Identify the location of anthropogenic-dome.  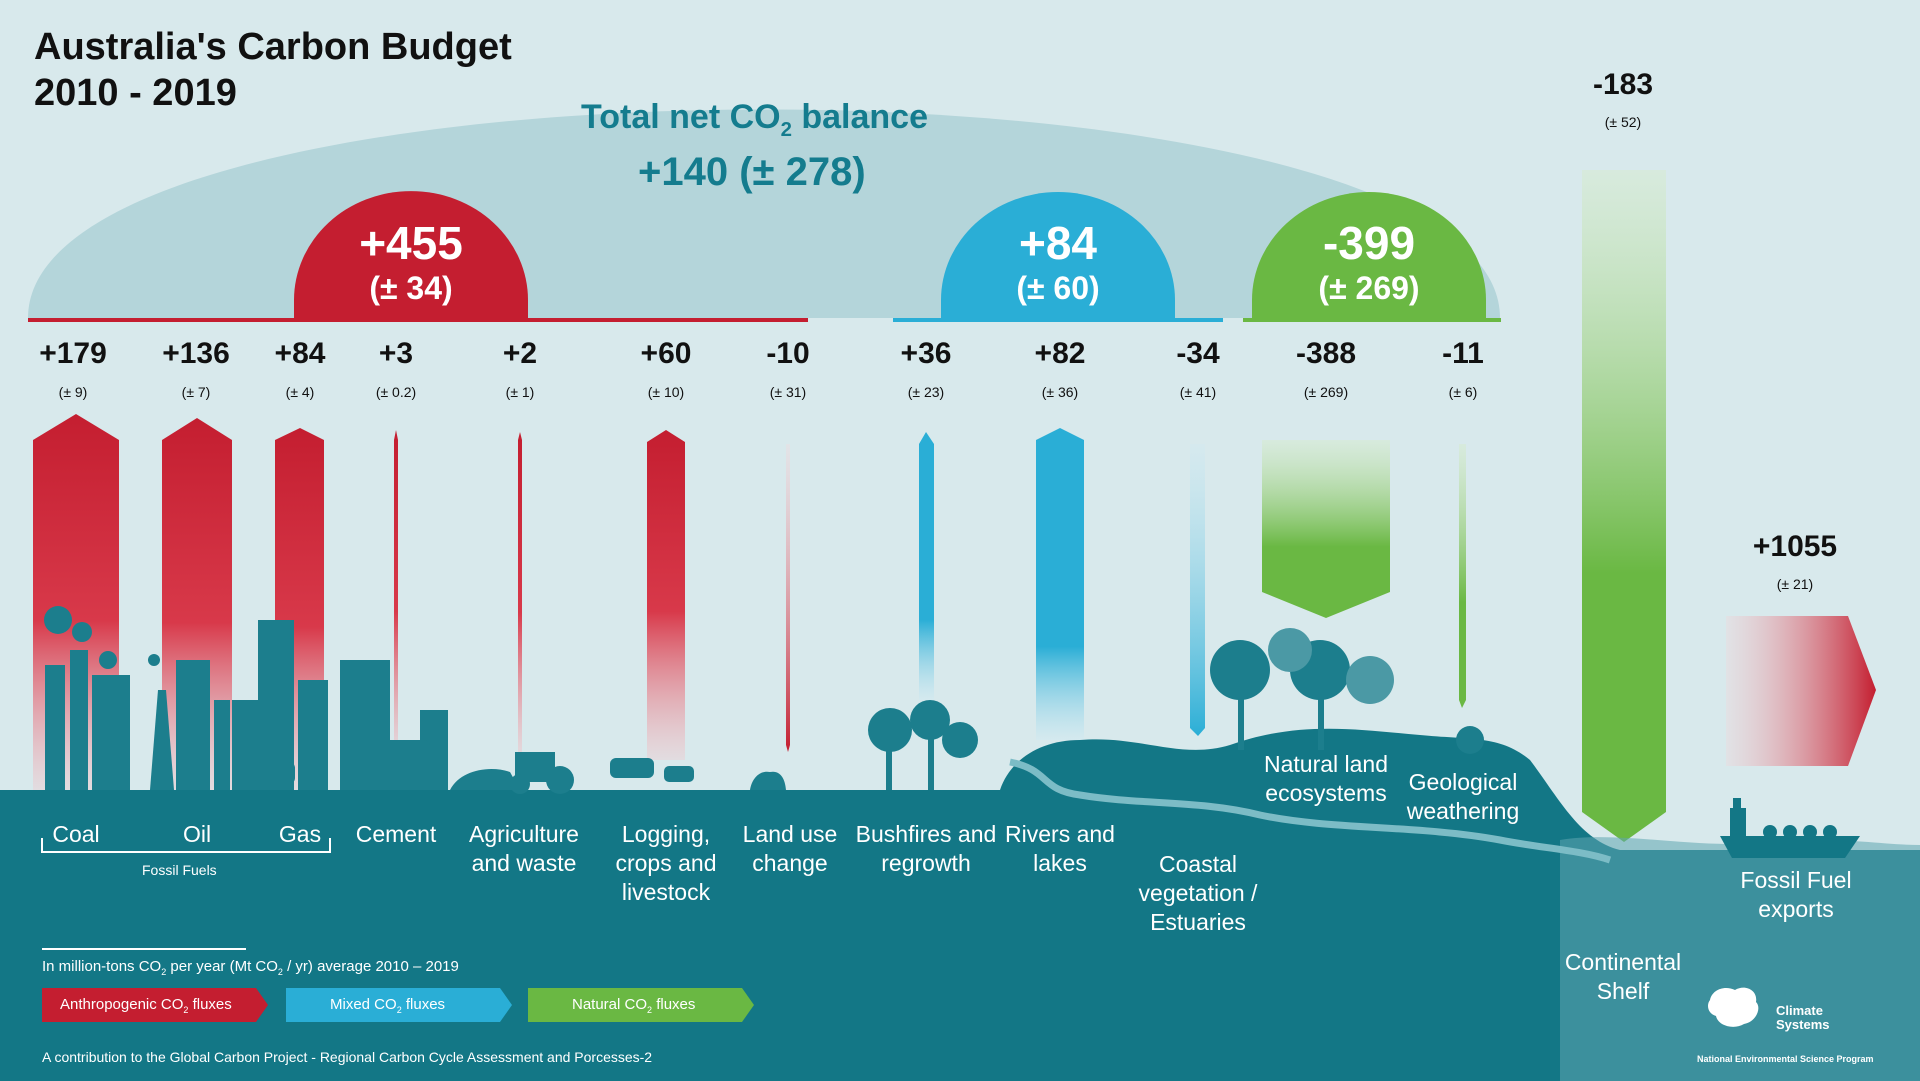
(411, 254).